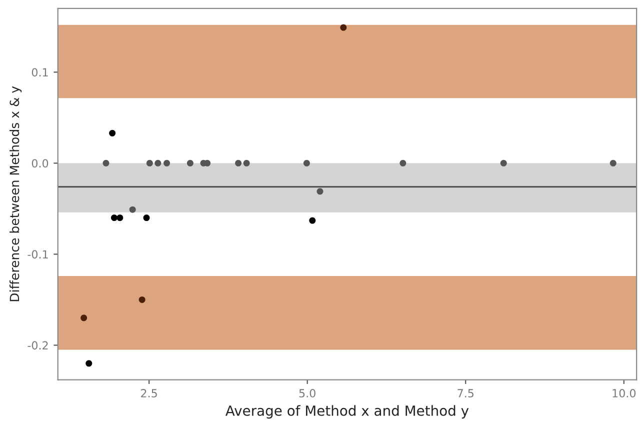 This screenshot has width=643, height=422. What do you see at coordinates (307, 393) in the screenshot?
I see `x-tick-label: 5.0` at bounding box center [307, 393].